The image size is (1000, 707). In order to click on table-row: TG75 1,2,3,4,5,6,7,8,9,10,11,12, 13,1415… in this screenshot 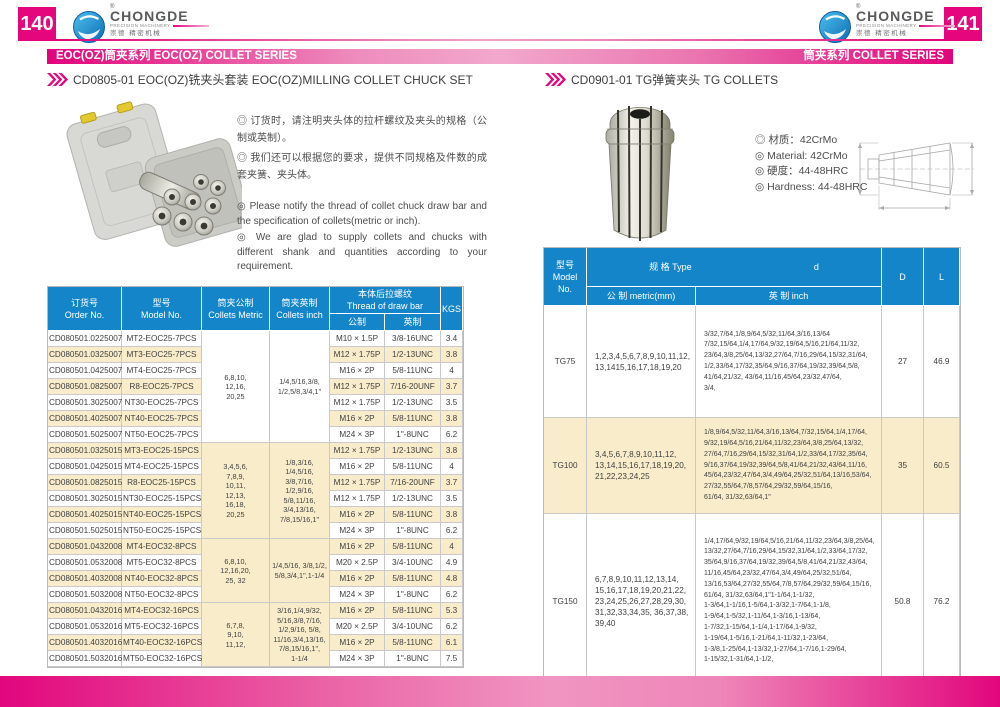, I will do `click(752, 362)`.